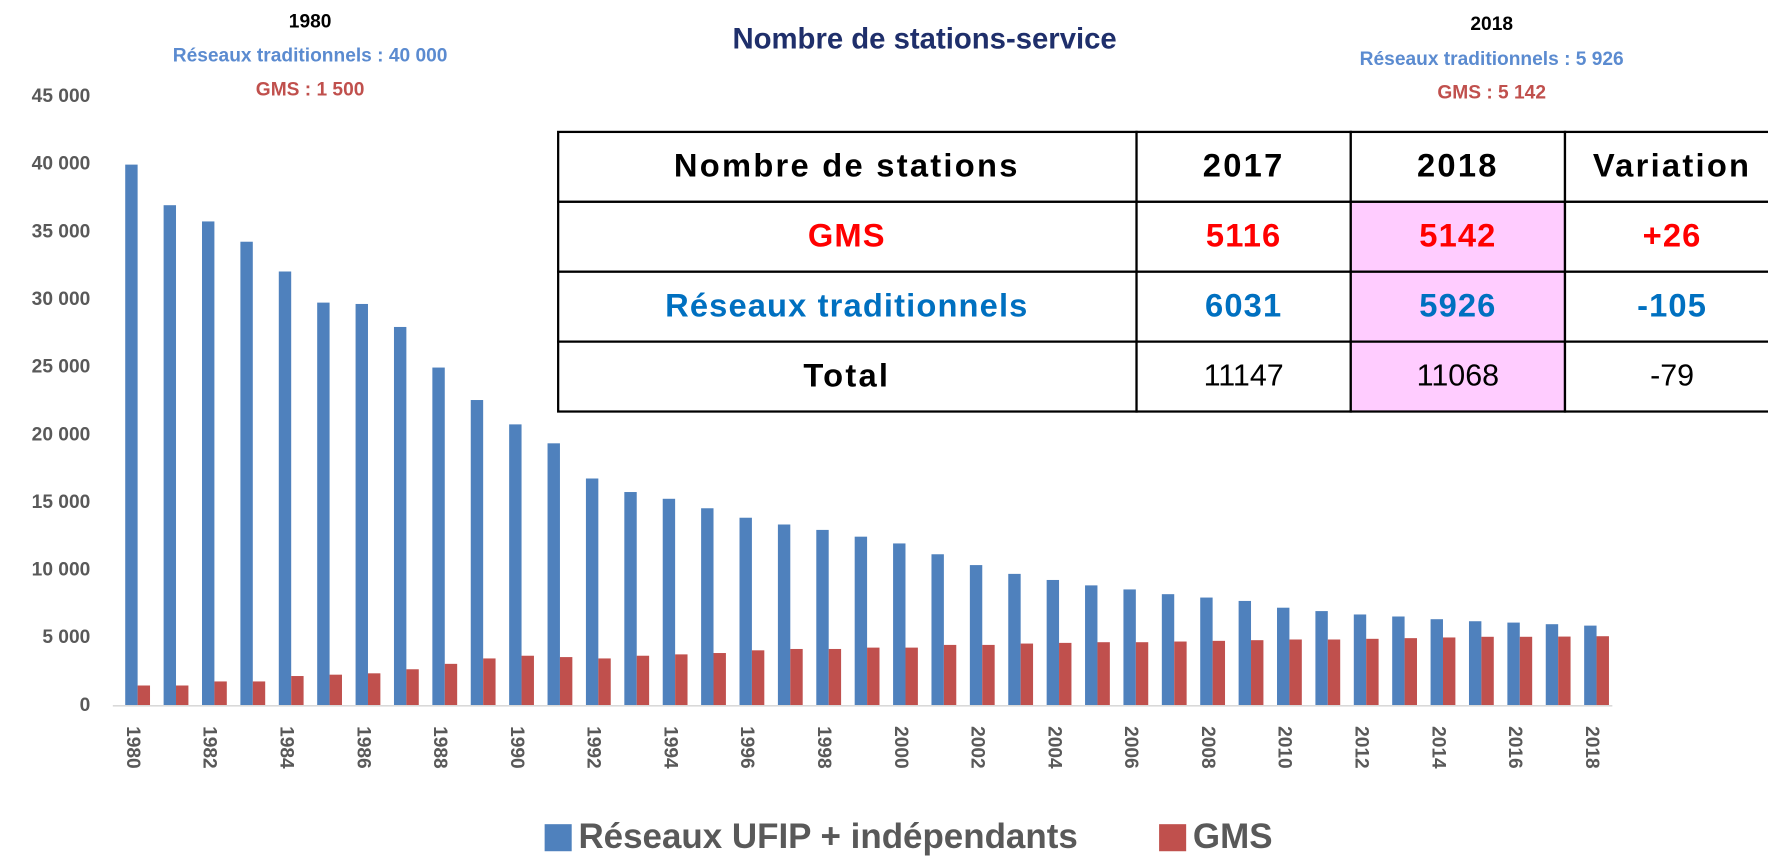  What do you see at coordinates (61, 231) in the screenshot?
I see `y-tick-label: 35 000` at bounding box center [61, 231].